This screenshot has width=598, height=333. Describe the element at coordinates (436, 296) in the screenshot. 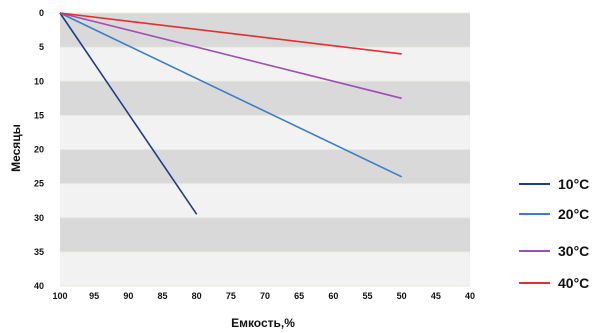

I see `x-tick-label: 45` at that location.